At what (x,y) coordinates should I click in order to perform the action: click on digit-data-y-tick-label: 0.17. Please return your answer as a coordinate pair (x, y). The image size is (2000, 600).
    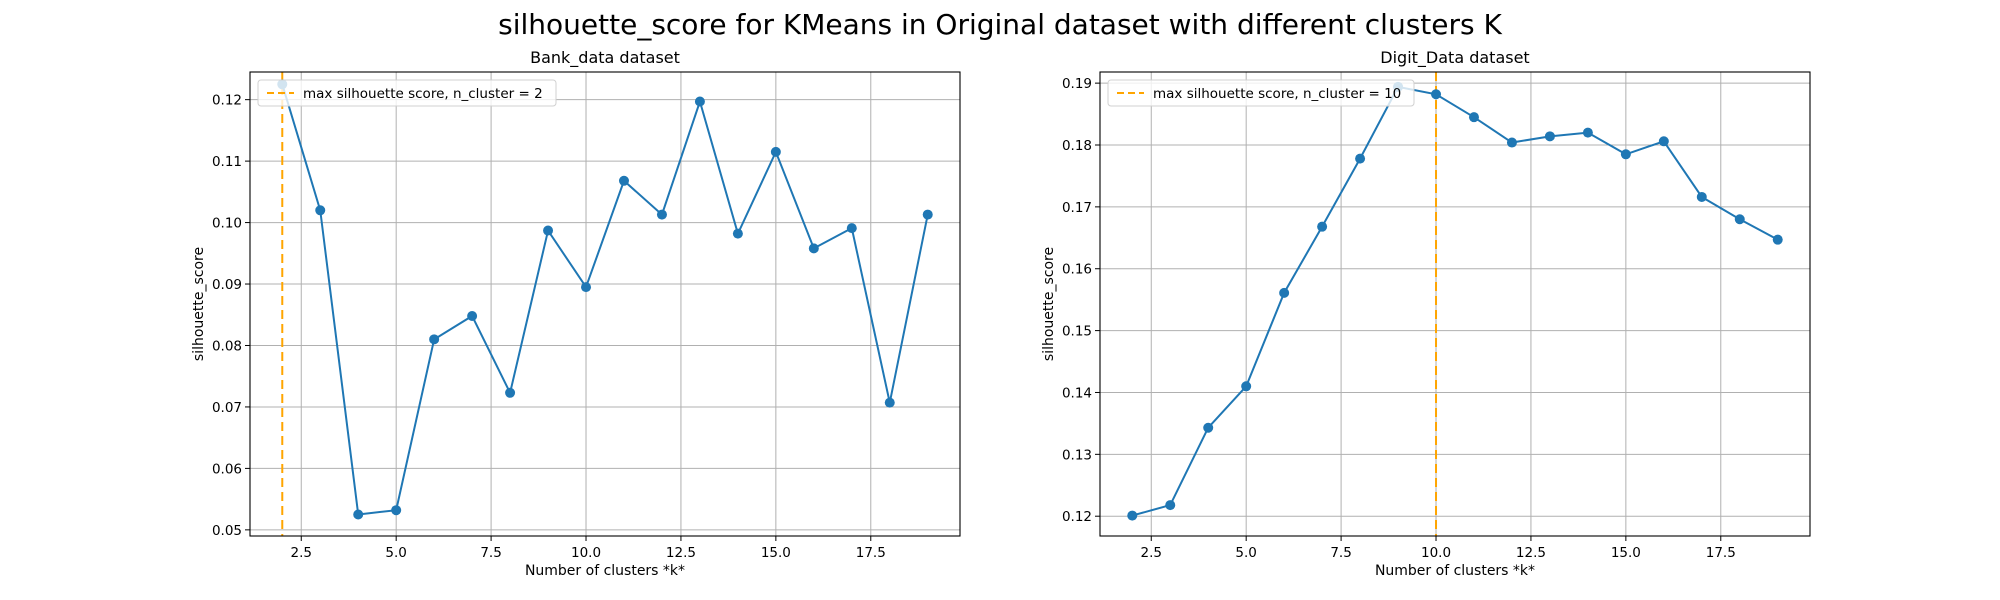
    Looking at the image, I should click on (1077, 208).